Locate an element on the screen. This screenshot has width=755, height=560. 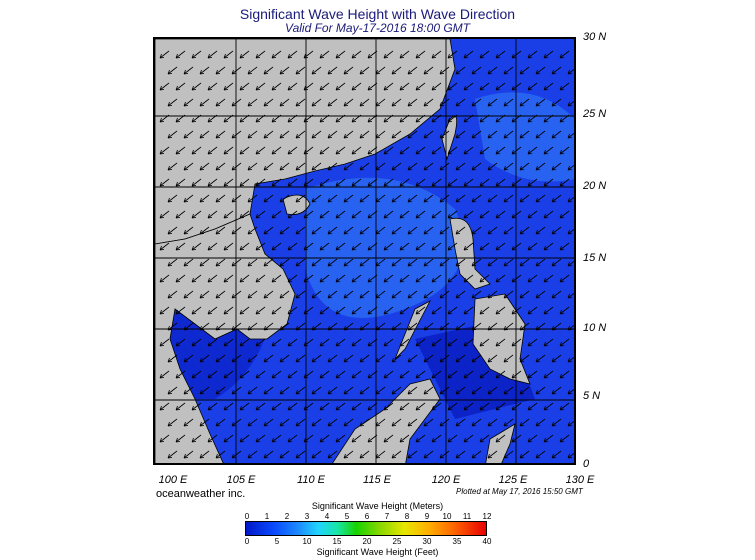
meters-tick: 10 is located at coordinates (447, 516).